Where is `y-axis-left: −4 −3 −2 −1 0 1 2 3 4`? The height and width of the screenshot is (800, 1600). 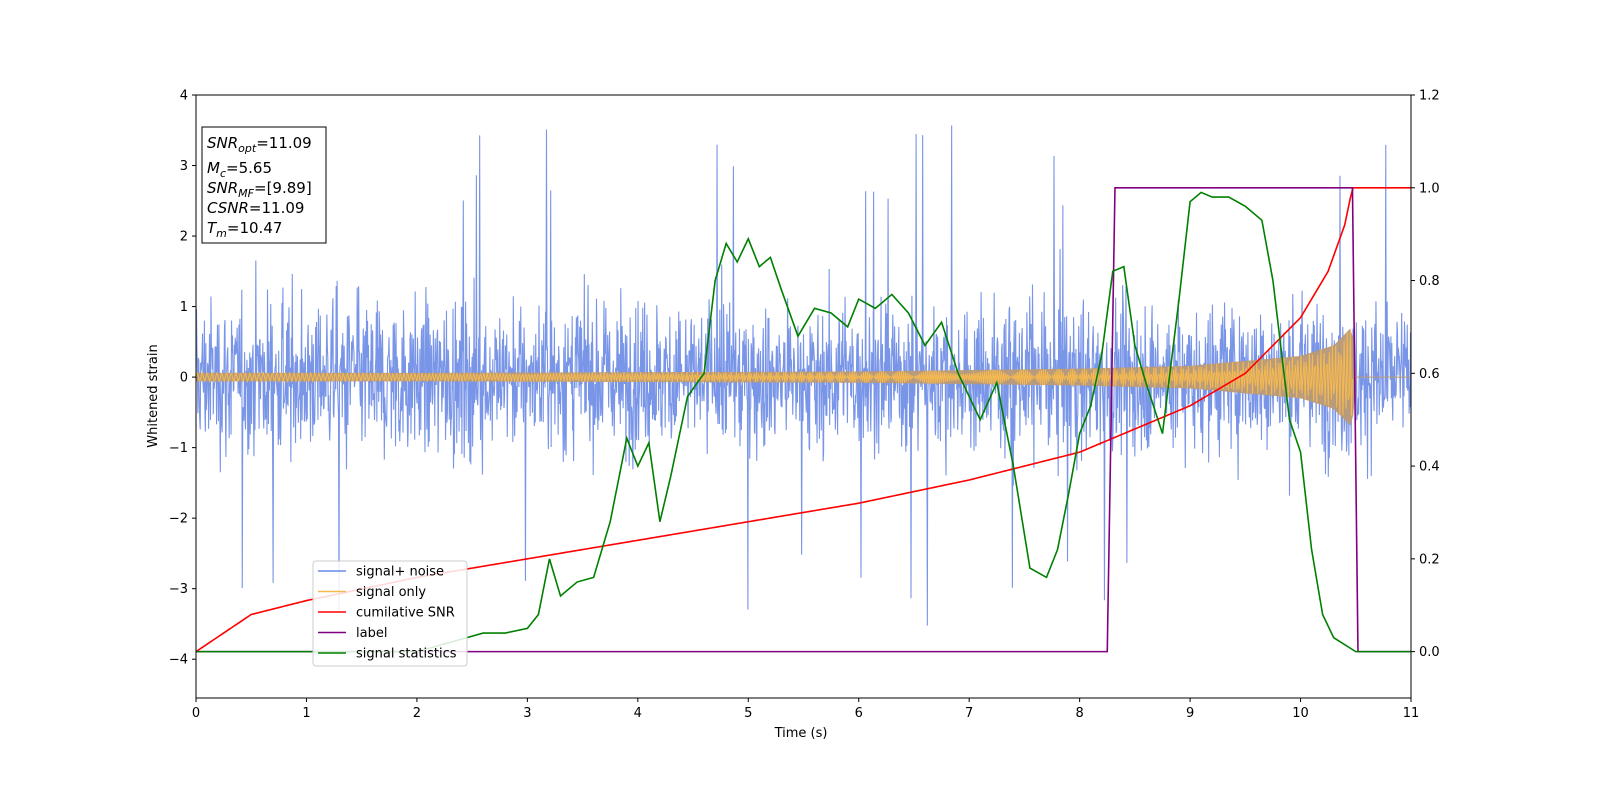
y-axis-left: −4 −3 −2 −1 0 1 2 3 4 is located at coordinates (182, 378).